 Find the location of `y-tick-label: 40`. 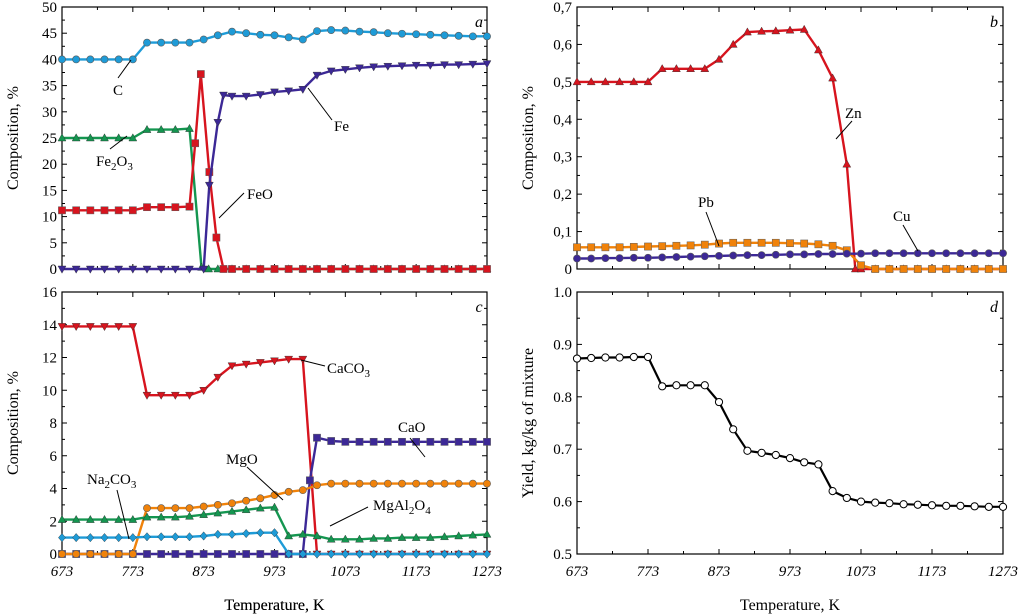

y-tick-label: 40 is located at coordinates (49, 60).